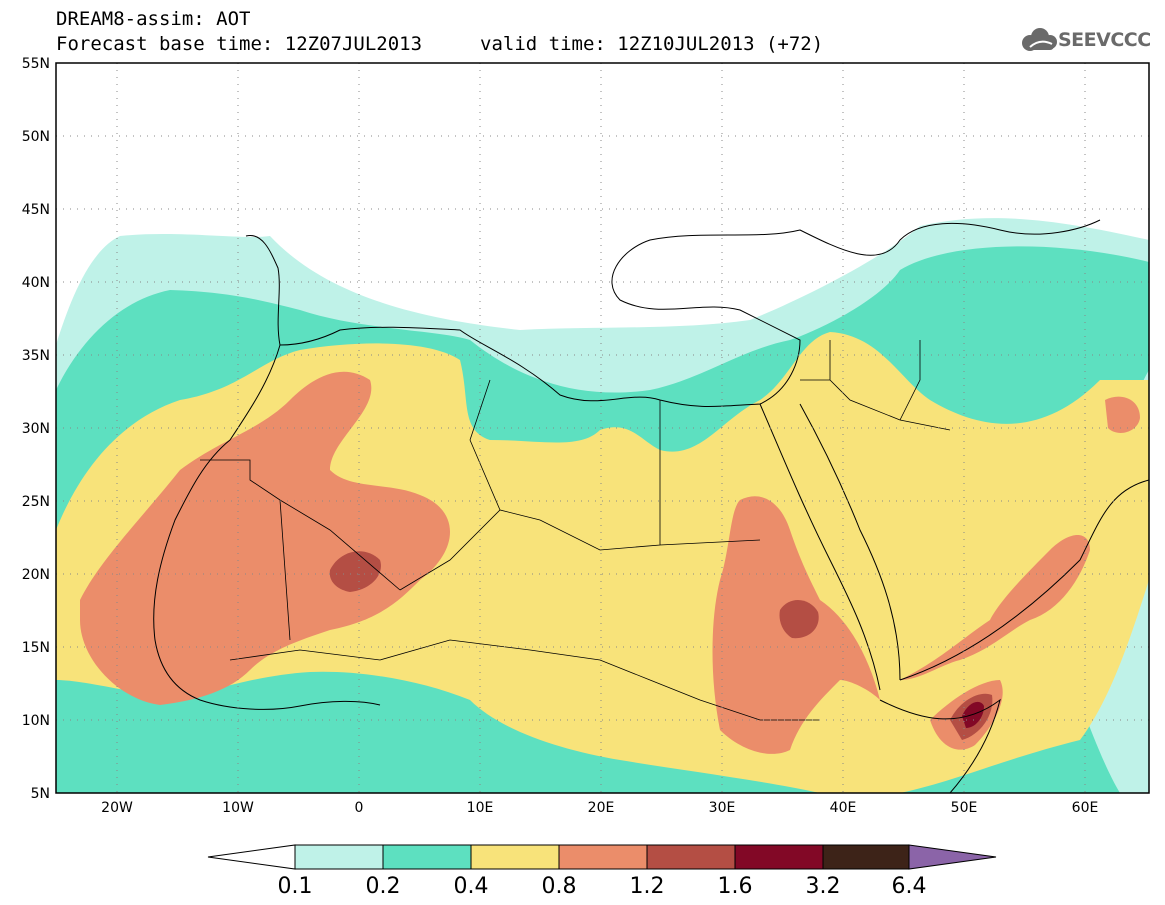 This screenshot has height=905, width=1165. Describe the element at coordinates (295, 886) in the screenshot. I see `colorbar-label: 0.1` at that location.